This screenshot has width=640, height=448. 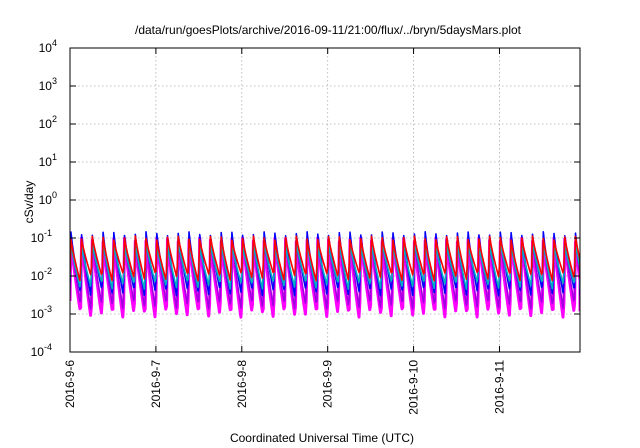 What do you see at coordinates (414, 387) in the screenshot?
I see `x-tick-label: 2016-9-10` at bounding box center [414, 387].